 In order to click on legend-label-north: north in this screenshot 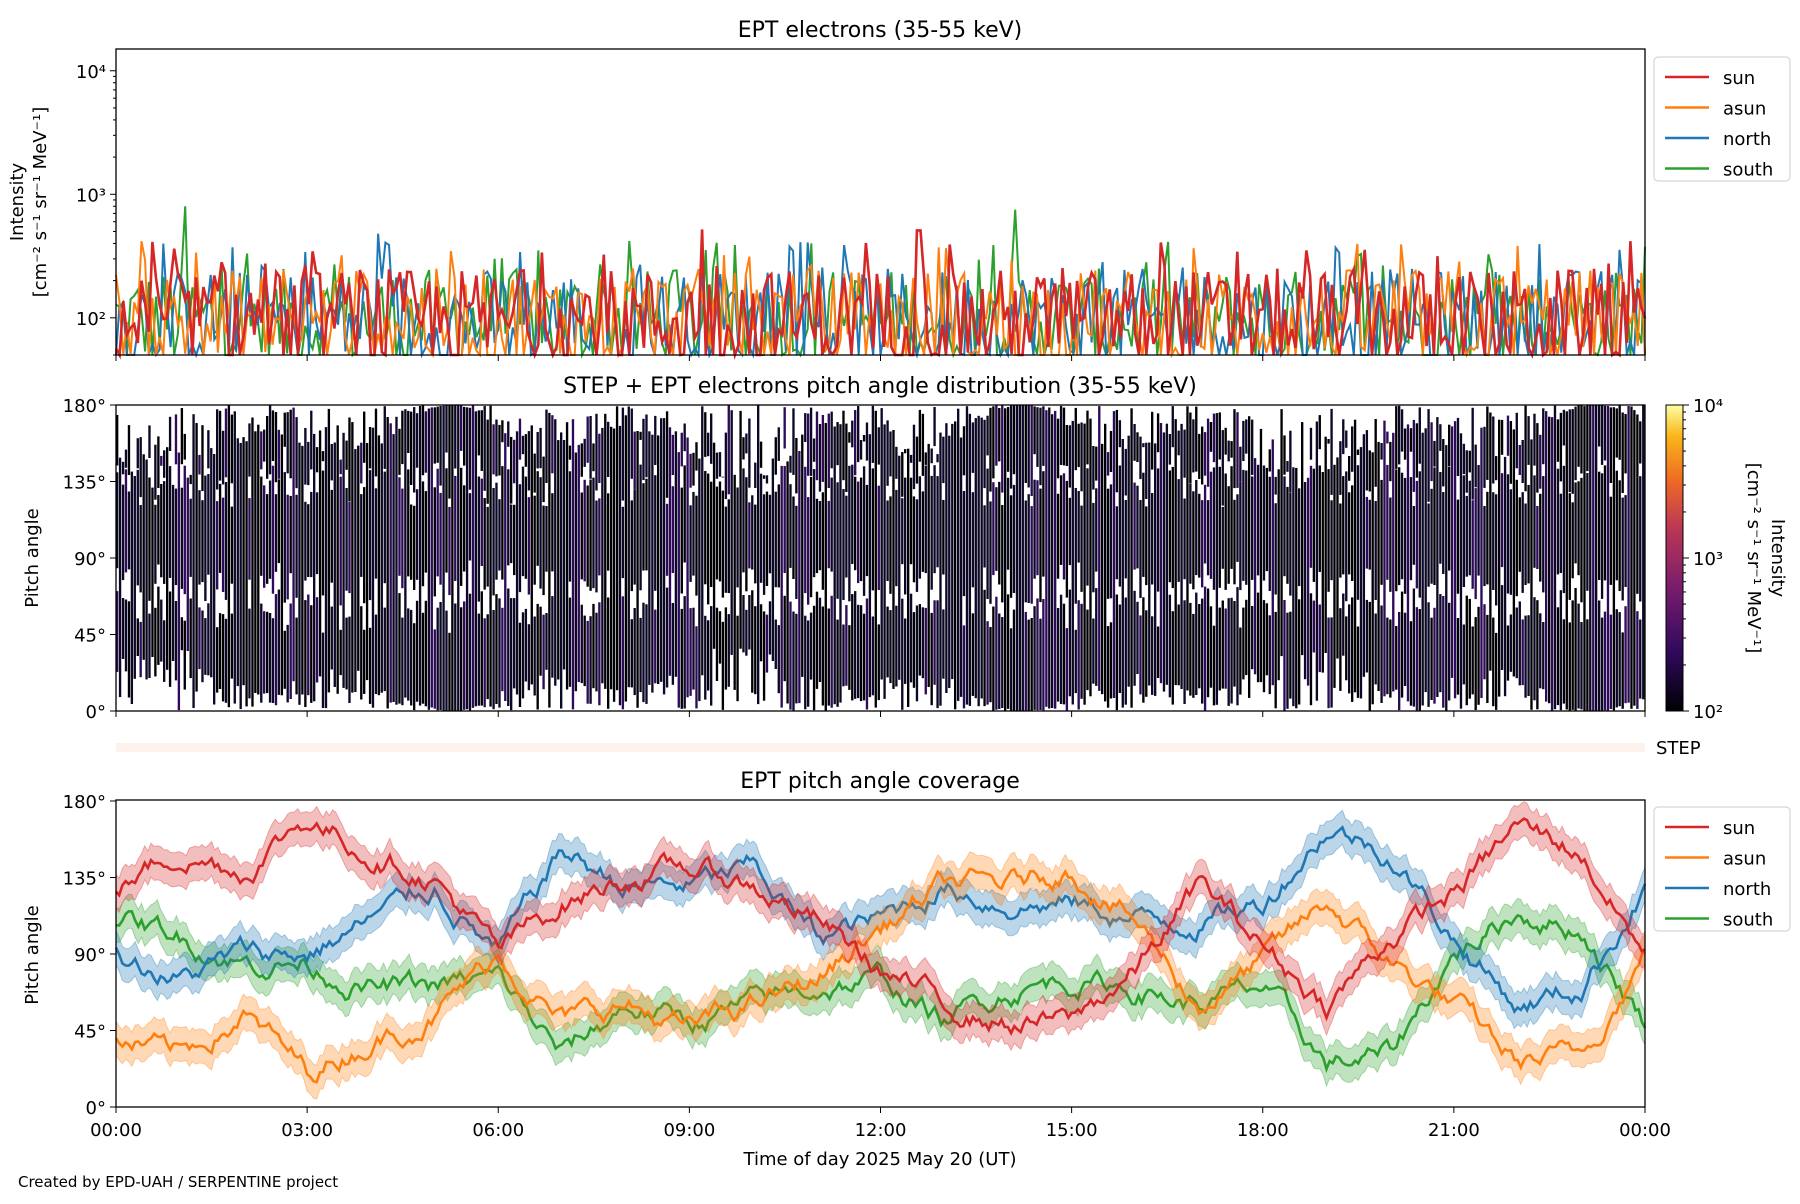, I will do `click(1747, 139)`.